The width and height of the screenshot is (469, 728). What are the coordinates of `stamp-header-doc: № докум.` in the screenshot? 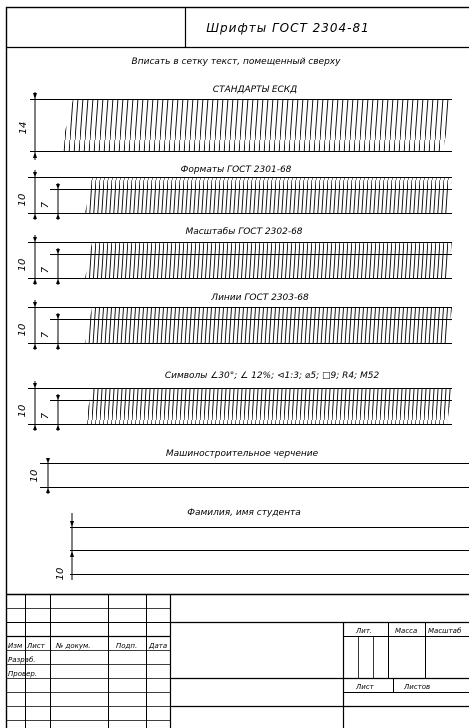 It's located at (73, 646).